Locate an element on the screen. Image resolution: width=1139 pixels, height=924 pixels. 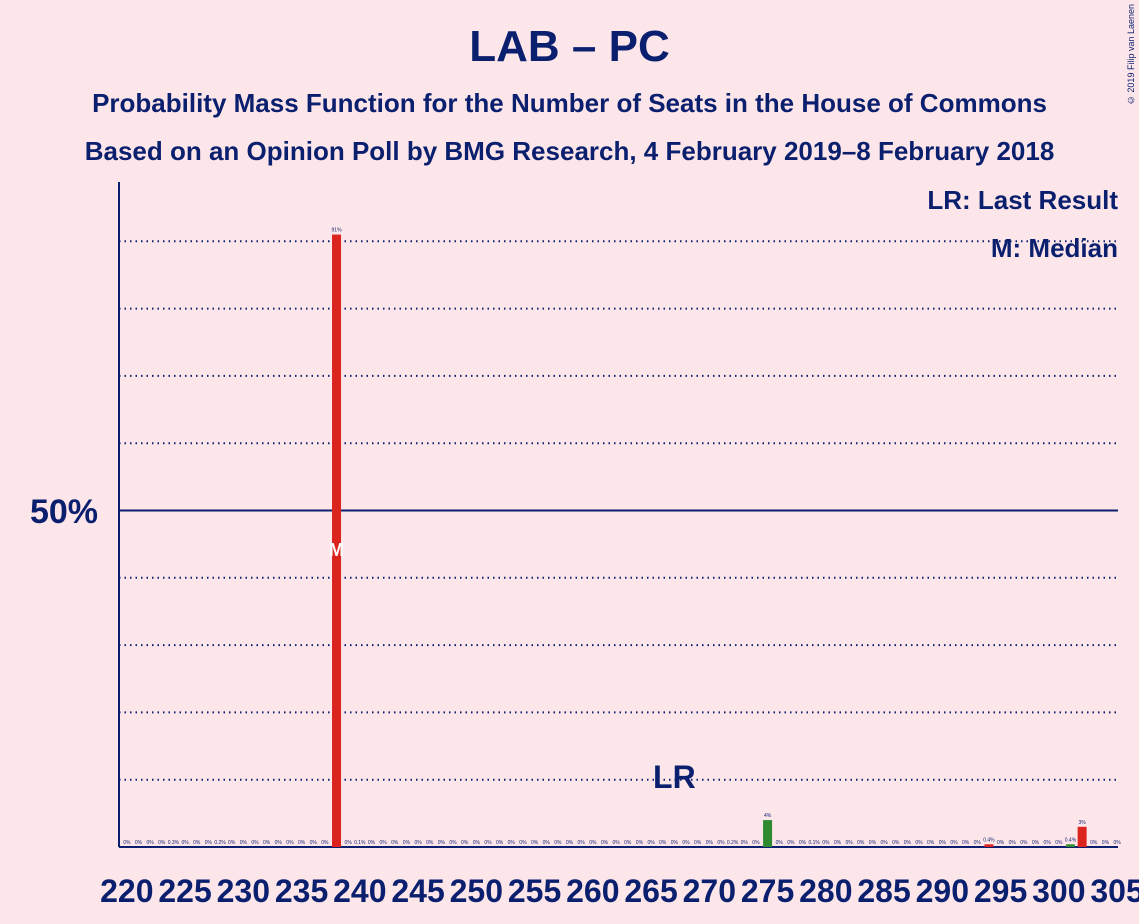
bar-label-220: 0% is located at coordinates (127, 843).